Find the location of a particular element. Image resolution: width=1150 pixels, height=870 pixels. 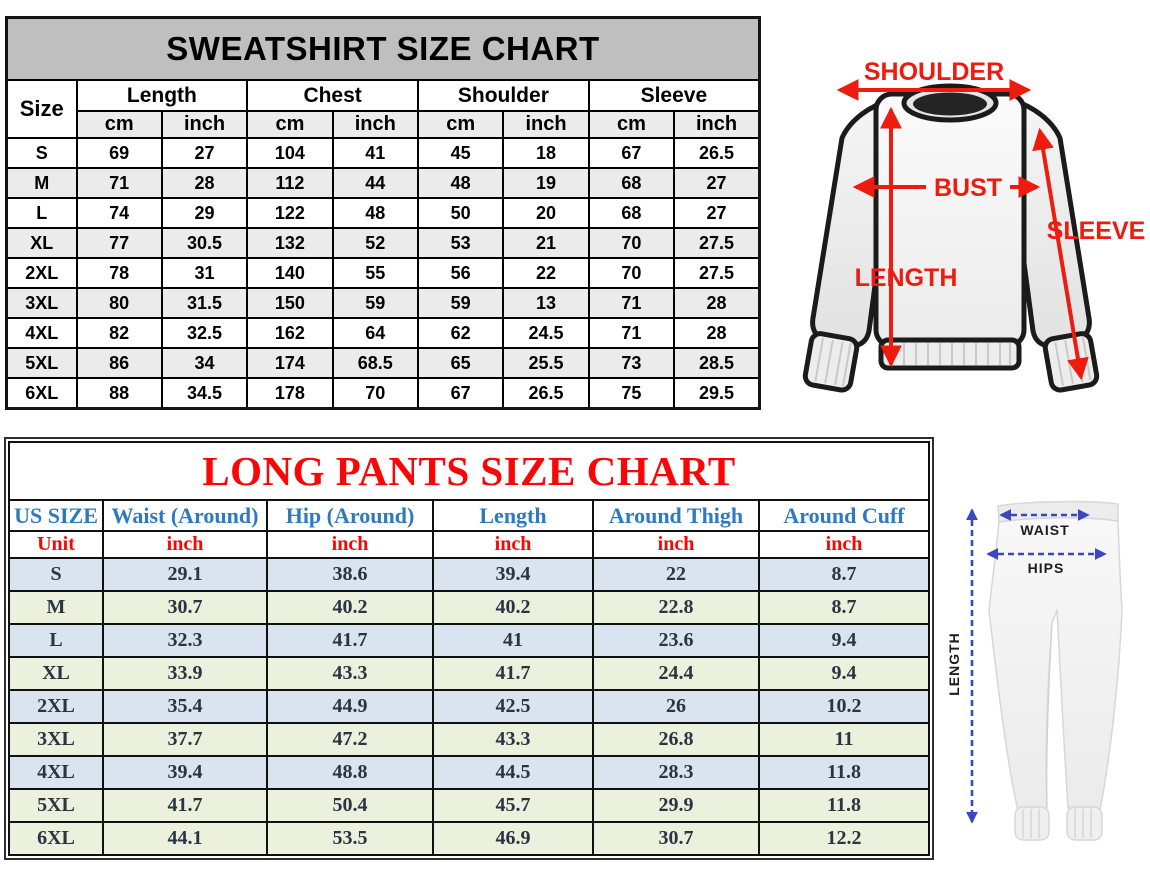

size-cell: 5XL is located at coordinates (41, 363).